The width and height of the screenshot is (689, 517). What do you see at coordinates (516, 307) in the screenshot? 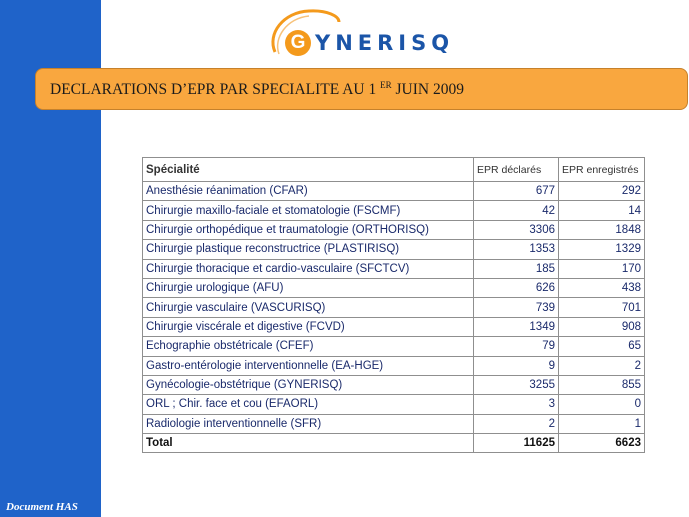
I see `declared-cell: 739` at bounding box center [516, 307].